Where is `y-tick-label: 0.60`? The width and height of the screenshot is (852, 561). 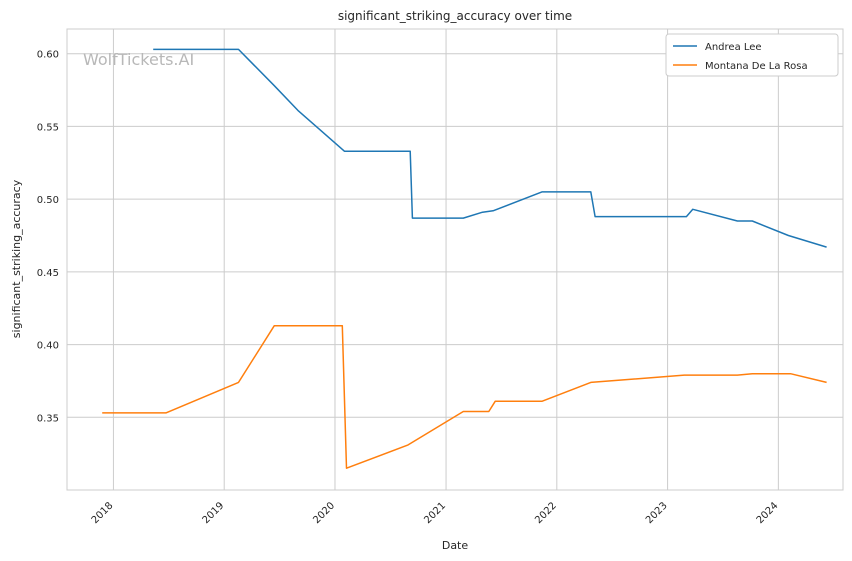
y-tick-label: 0.60 is located at coordinates (48, 55).